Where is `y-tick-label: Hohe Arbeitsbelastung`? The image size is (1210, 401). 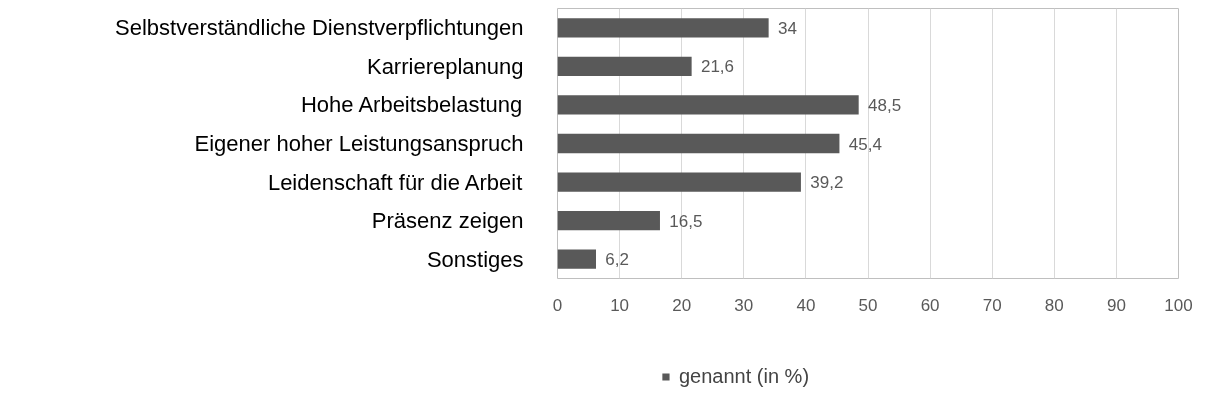 y-tick-label: Hohe Arbeitsbelastung is located at coordinates (411, 105).